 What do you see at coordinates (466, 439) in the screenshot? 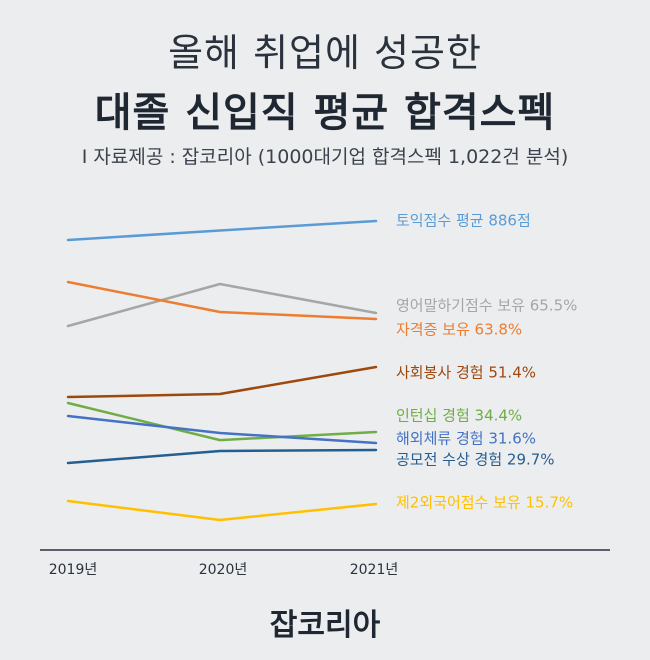
I see `series-label-6: 해외체류 경험 31.6%` at bounding box center [466, 439].